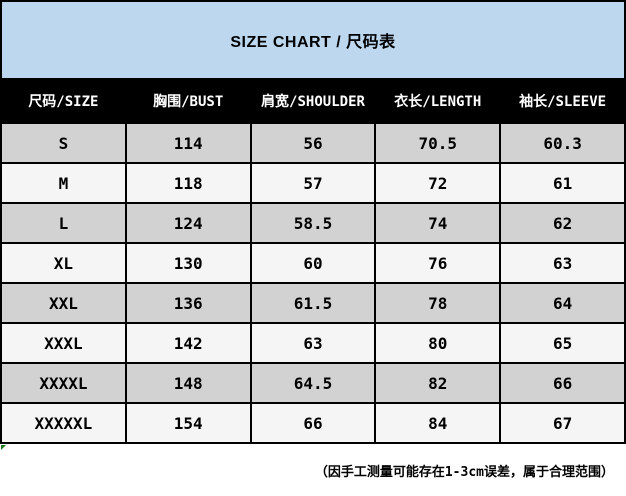 This screenshot has width=626, height=496. What do you see at coordinates (562, 303) in the screenshot?
I see `measurement-cell: 64` at bounding box center [562, 303].